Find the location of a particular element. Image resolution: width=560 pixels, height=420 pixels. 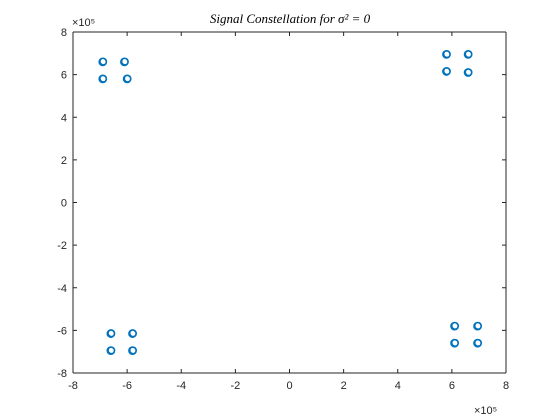

x-tick-label: 0 is located at coordinates (289, 386).